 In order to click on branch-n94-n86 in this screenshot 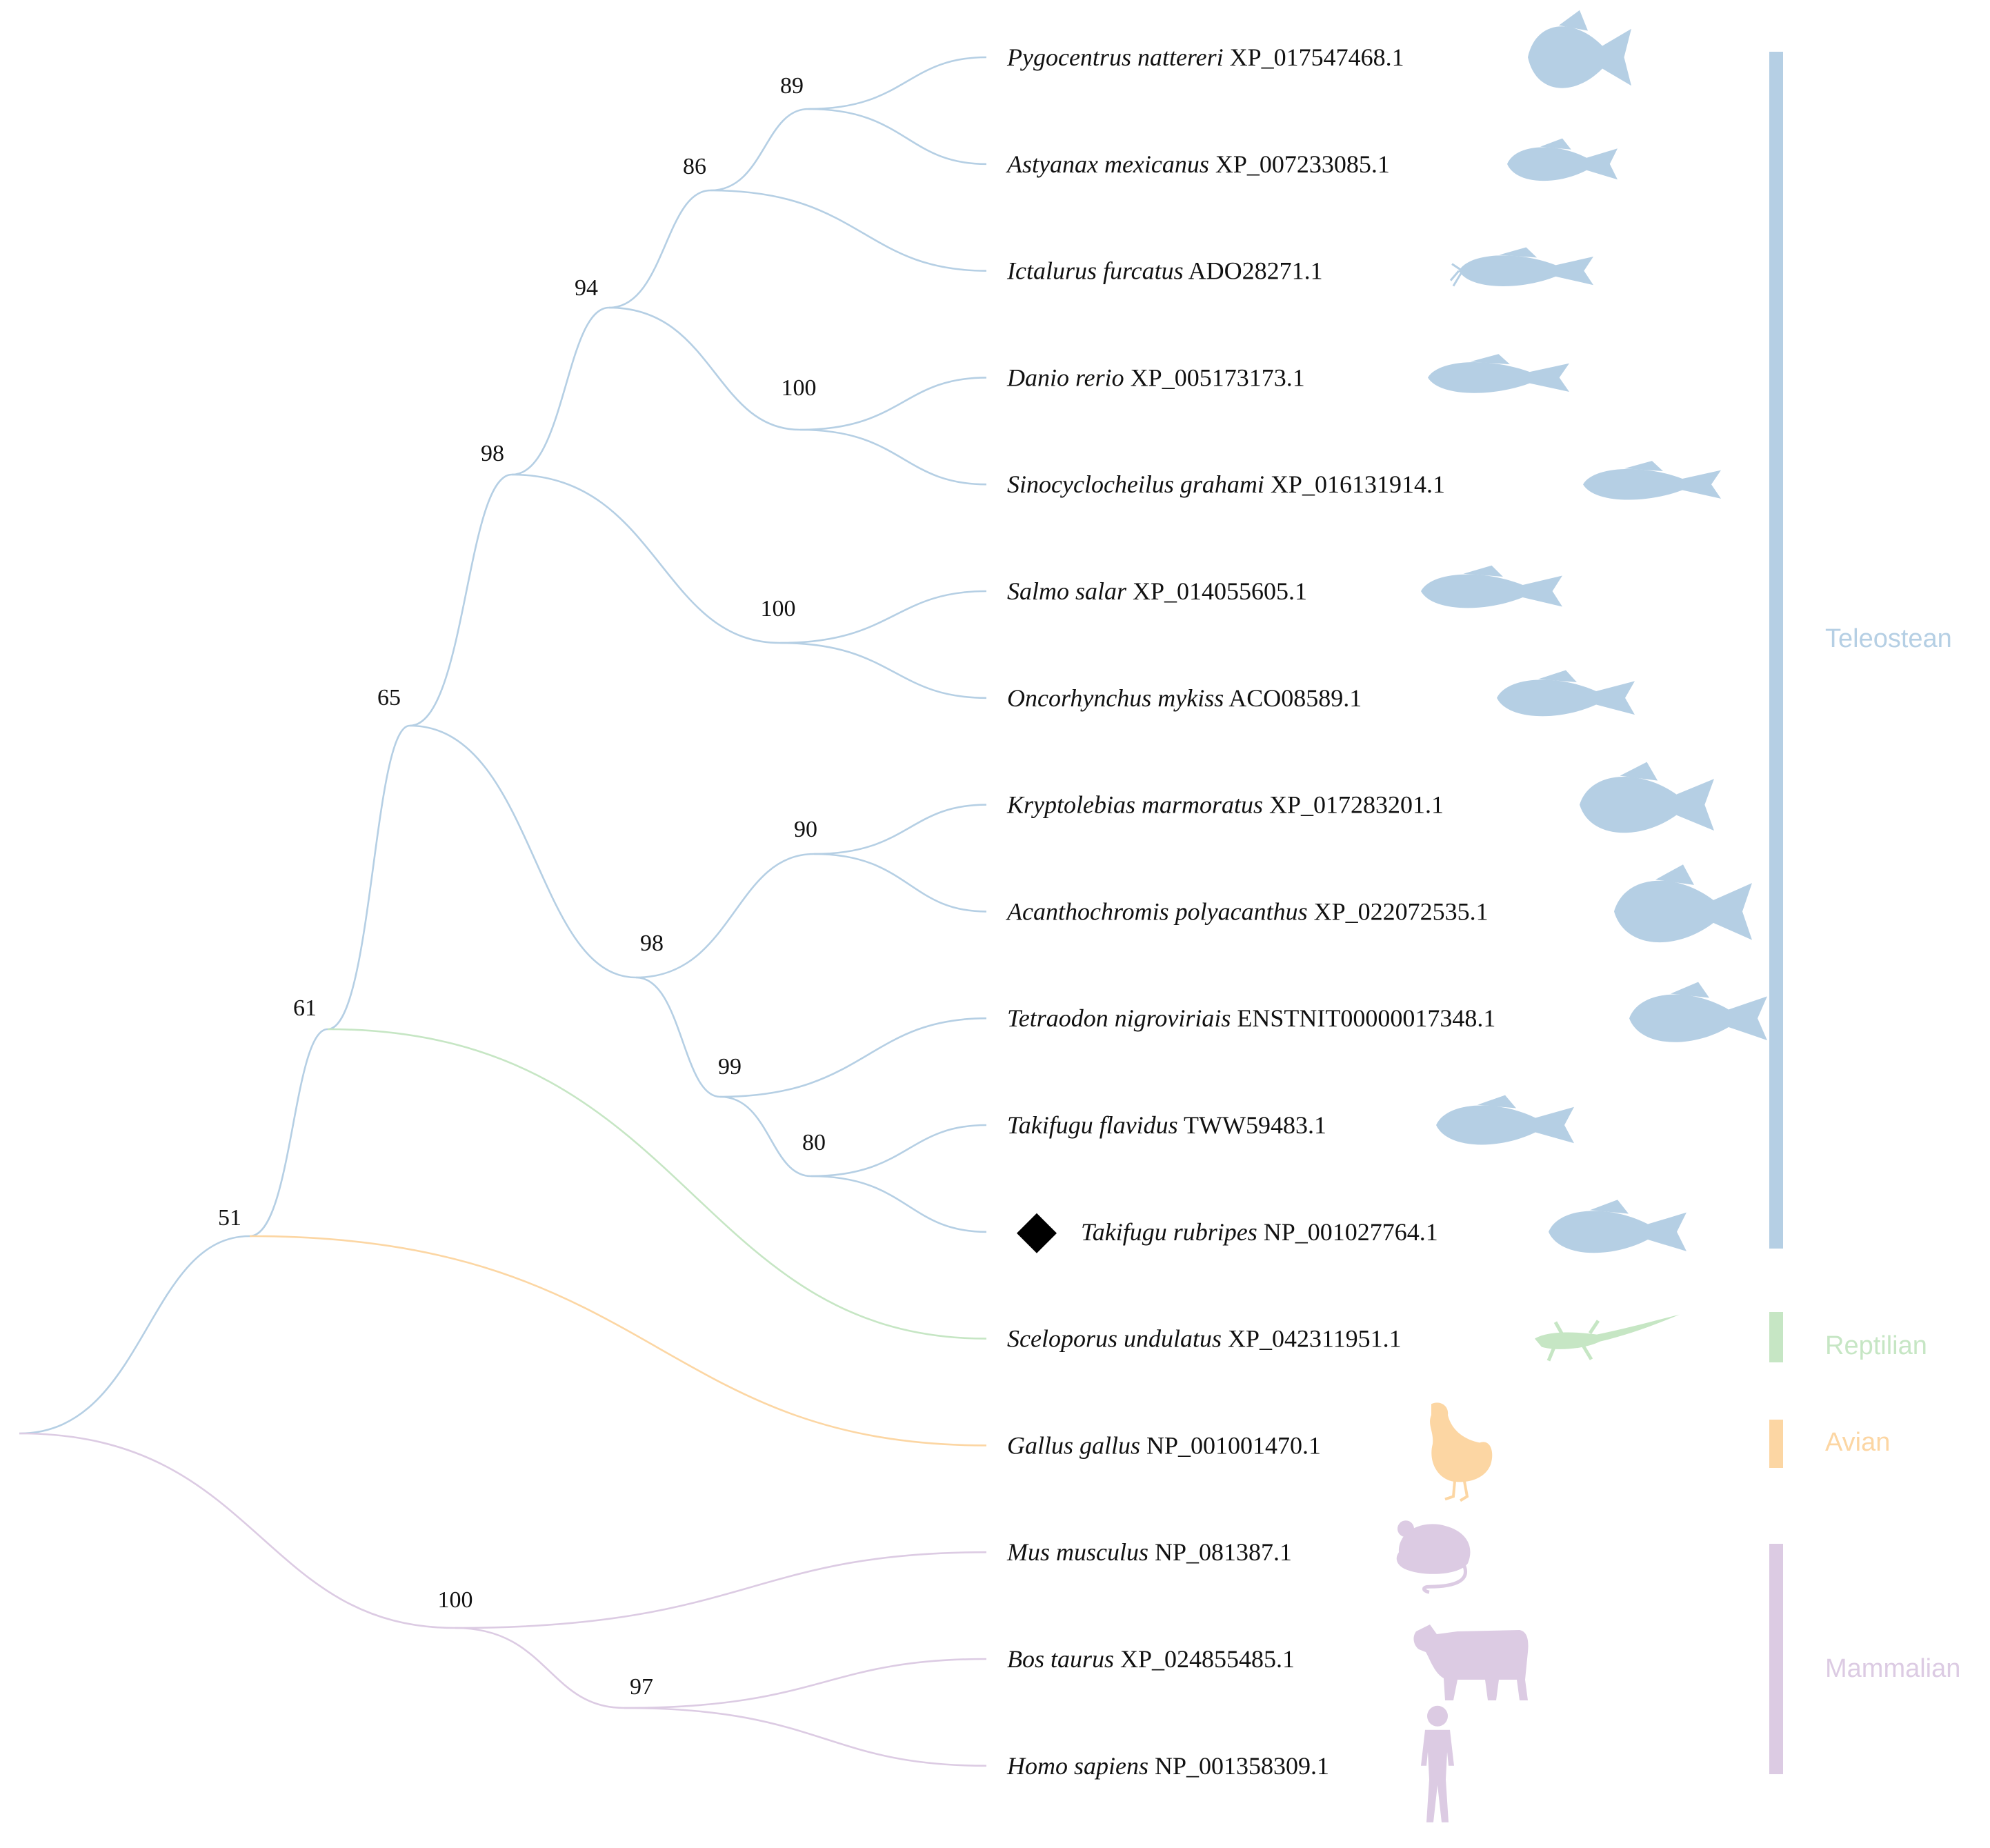, I will do `click(659, 249)`.